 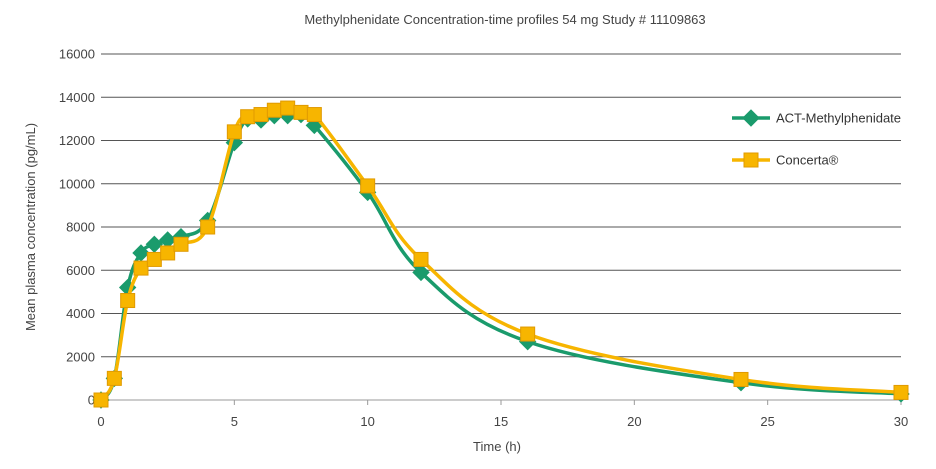 What do you see at coordinates (77, 140) in the screenshot?
I see `y-tick-label: 12000` at bounding box center [77, 140].